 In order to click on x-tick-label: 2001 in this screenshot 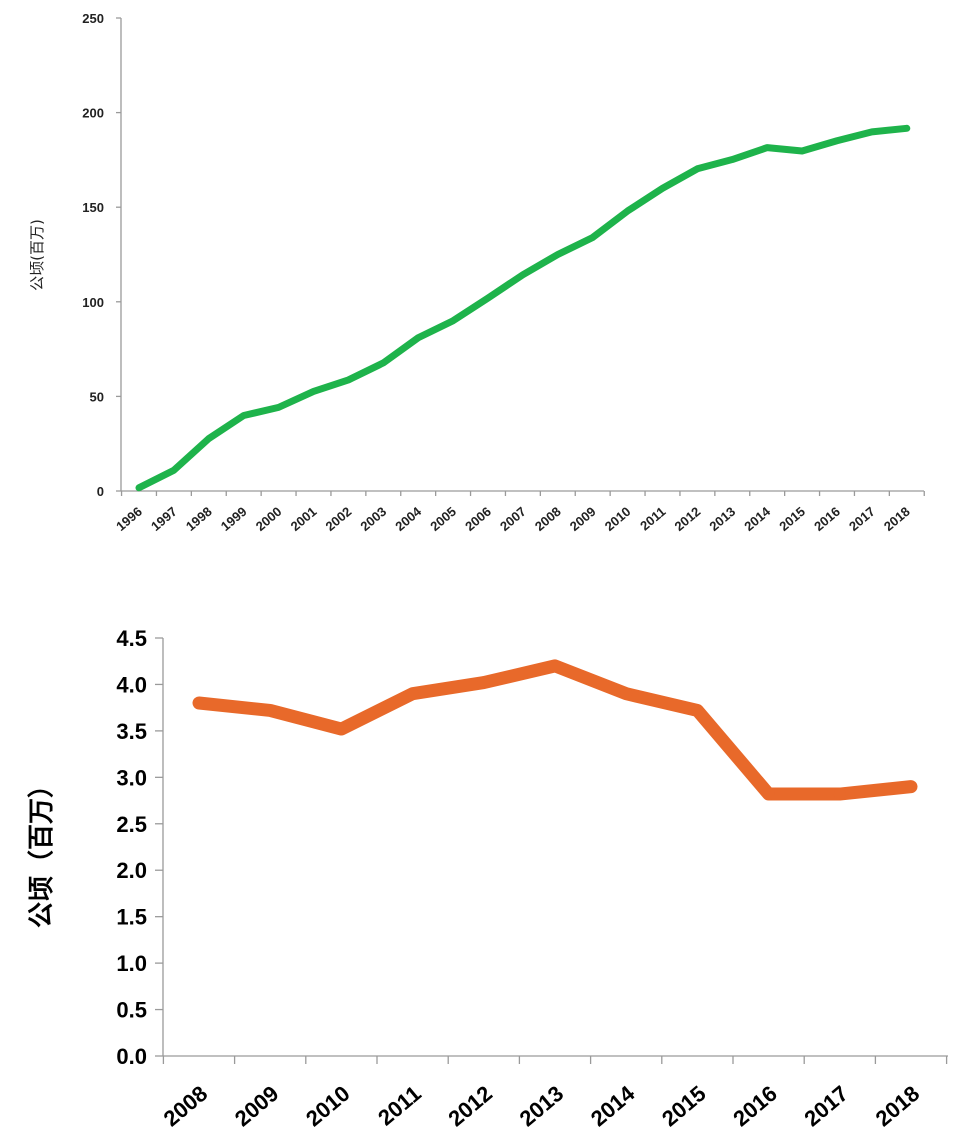, I will do `click(304, 519)`.